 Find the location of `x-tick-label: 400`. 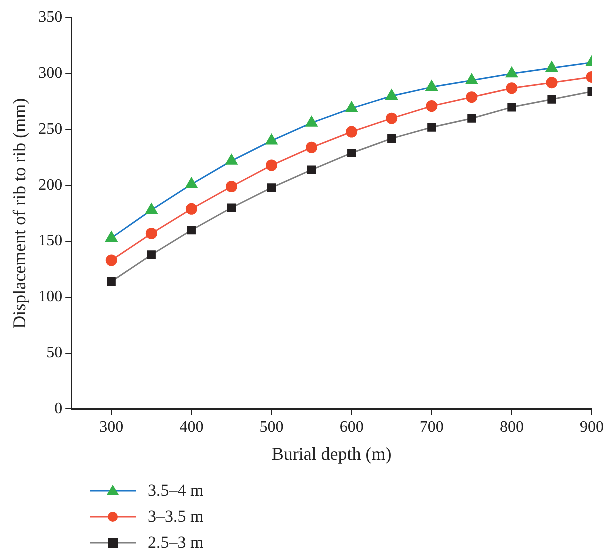

x-tick-label: 400 is located at coordinates (192, 427).